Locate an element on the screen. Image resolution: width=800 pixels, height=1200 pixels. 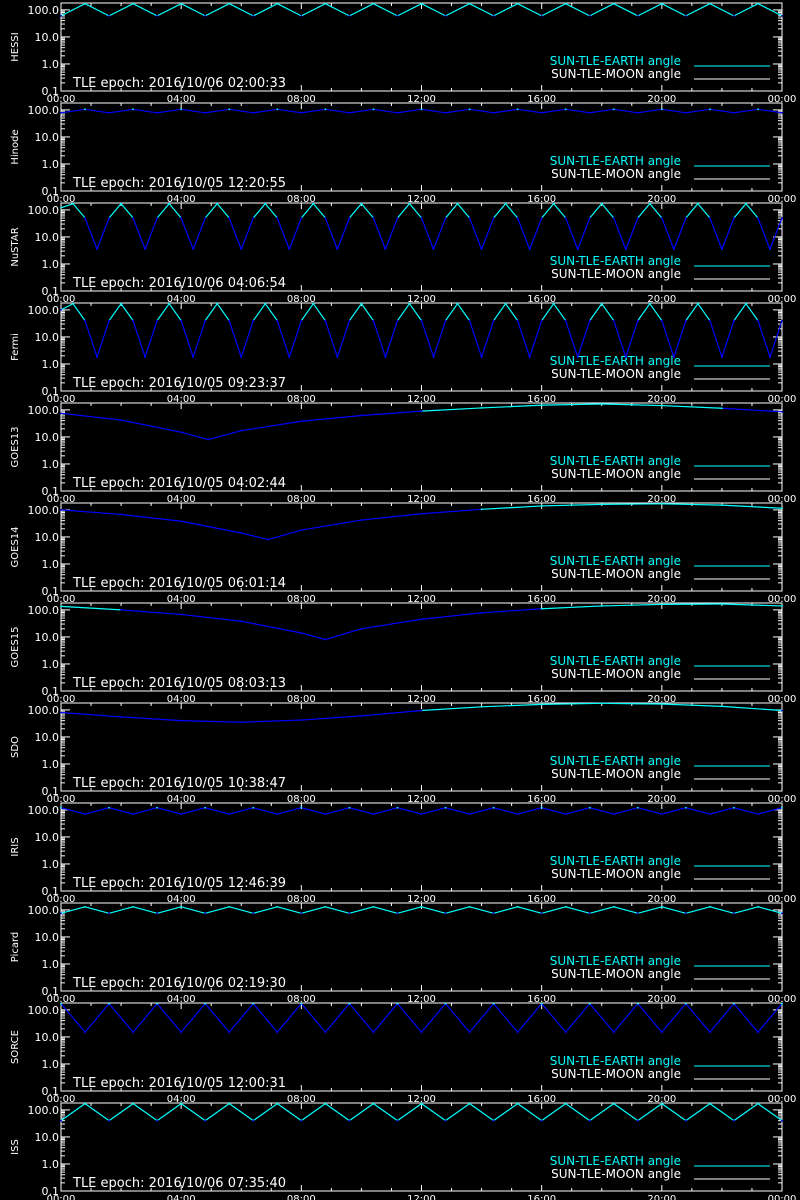
x-tick-label: 04:00 is located at coordinates (181, 599).